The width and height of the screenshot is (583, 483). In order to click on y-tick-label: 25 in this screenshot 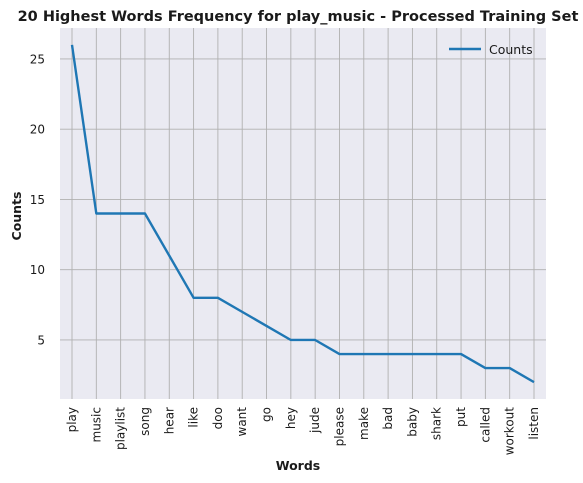, I will do `click(37, 59)`.